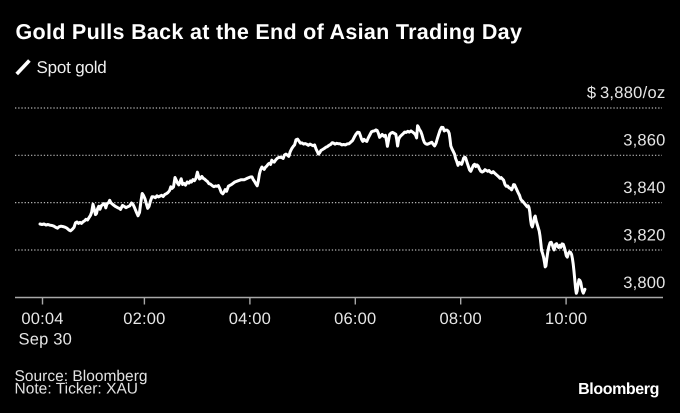 This screenshot has height=413, width=680. I want to click on svg-text: Sep 30, so click(46, 340).